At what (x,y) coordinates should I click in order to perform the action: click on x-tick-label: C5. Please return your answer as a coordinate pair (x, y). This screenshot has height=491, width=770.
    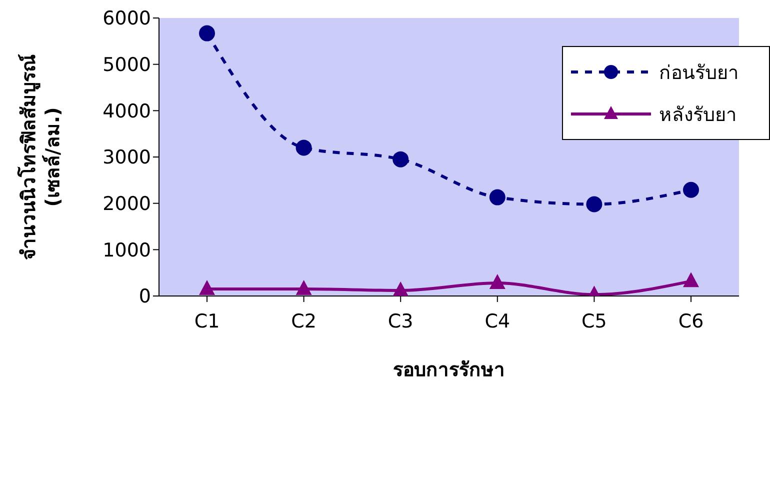
    Looking at the image, I should click on (594, 321).